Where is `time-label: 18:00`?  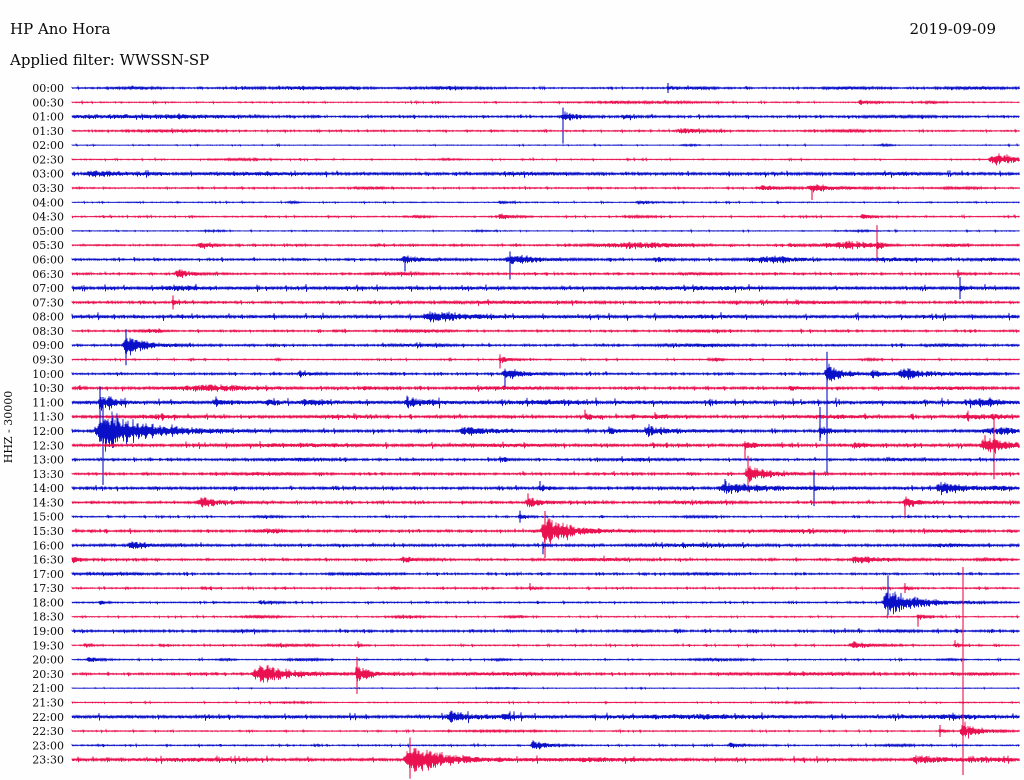 time-label: 18:00 is located at coordinates (48, 602).